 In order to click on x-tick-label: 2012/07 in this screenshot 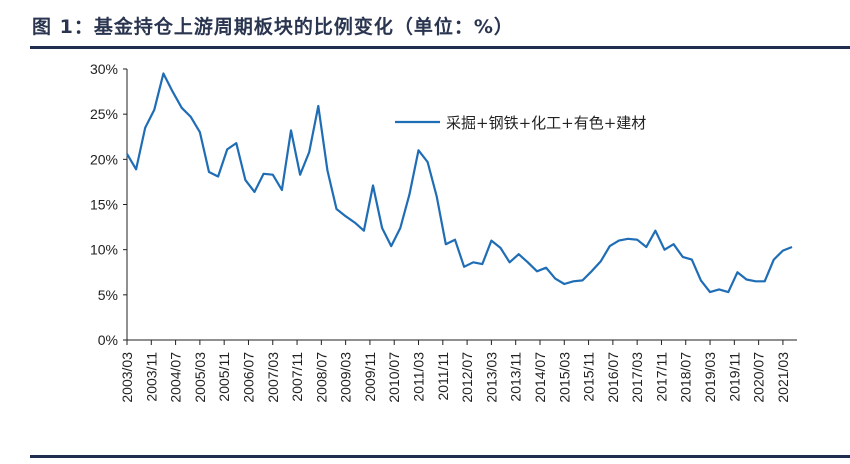, I will do `click(467, 377)`.